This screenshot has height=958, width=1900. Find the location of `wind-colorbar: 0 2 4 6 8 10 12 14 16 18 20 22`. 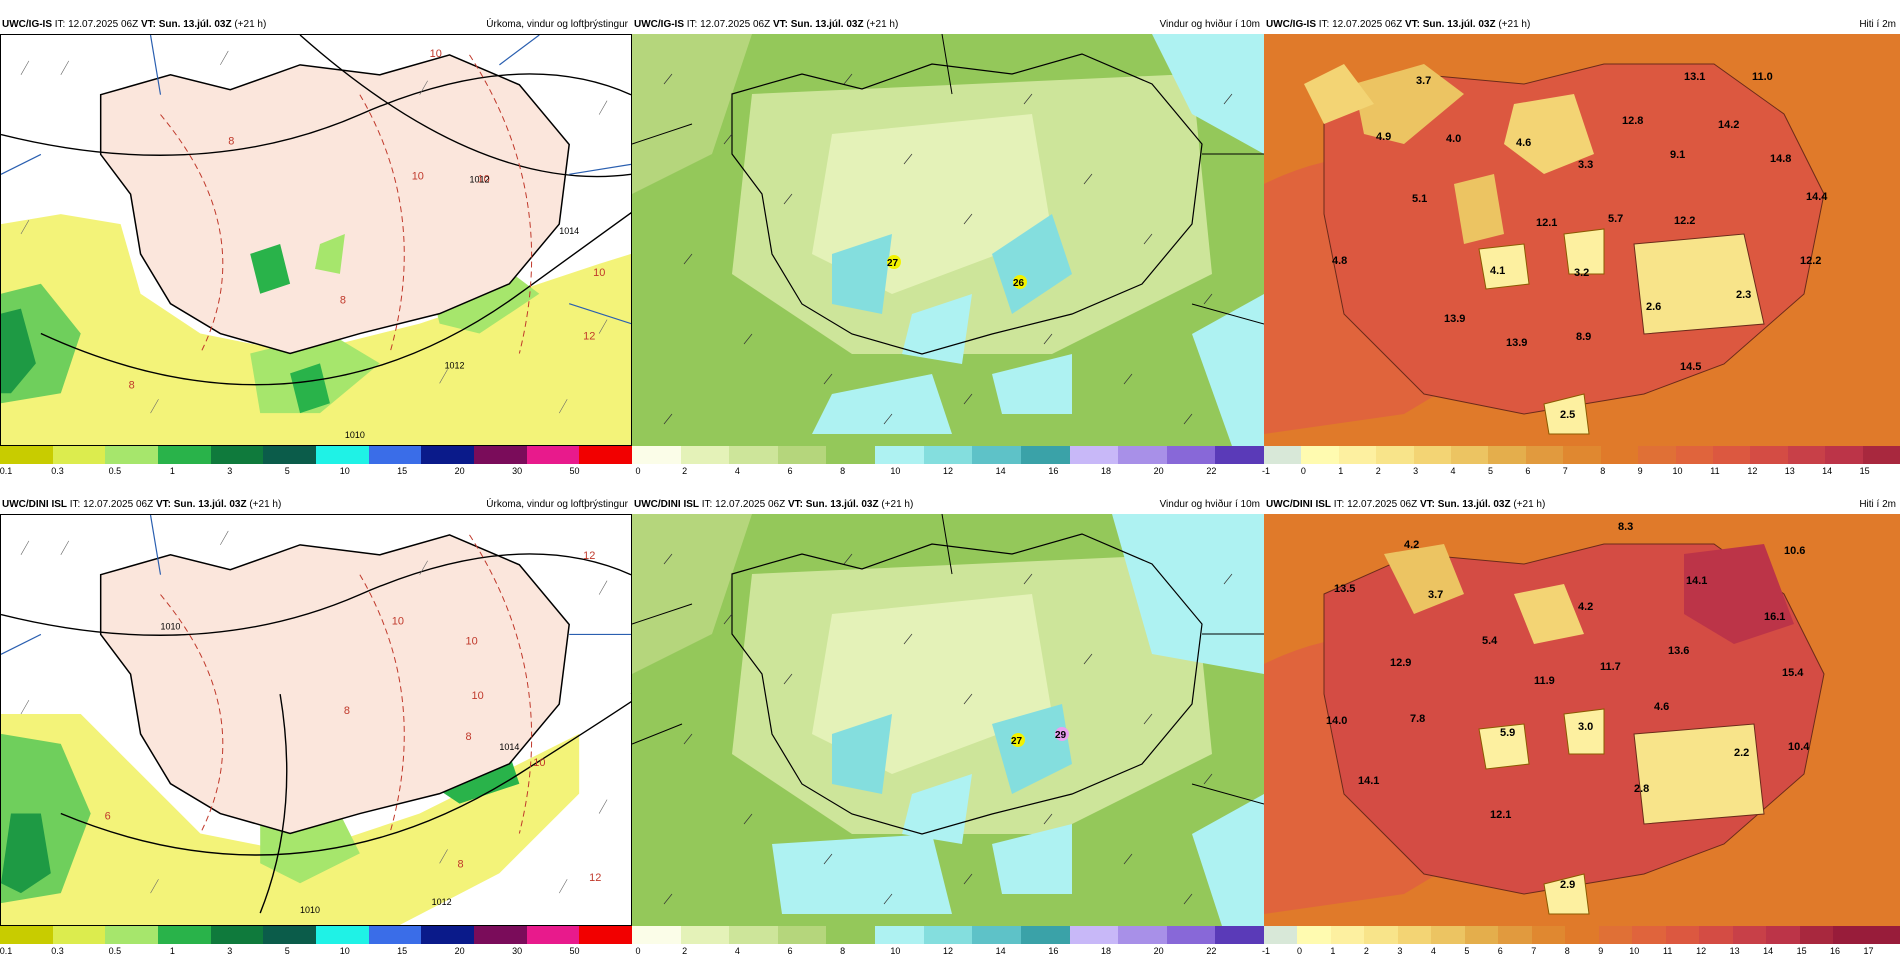

wind-colorbar: 0 2 4 6 8 10 12 14 16 18 20 22 is located at coordinates (948, 942).